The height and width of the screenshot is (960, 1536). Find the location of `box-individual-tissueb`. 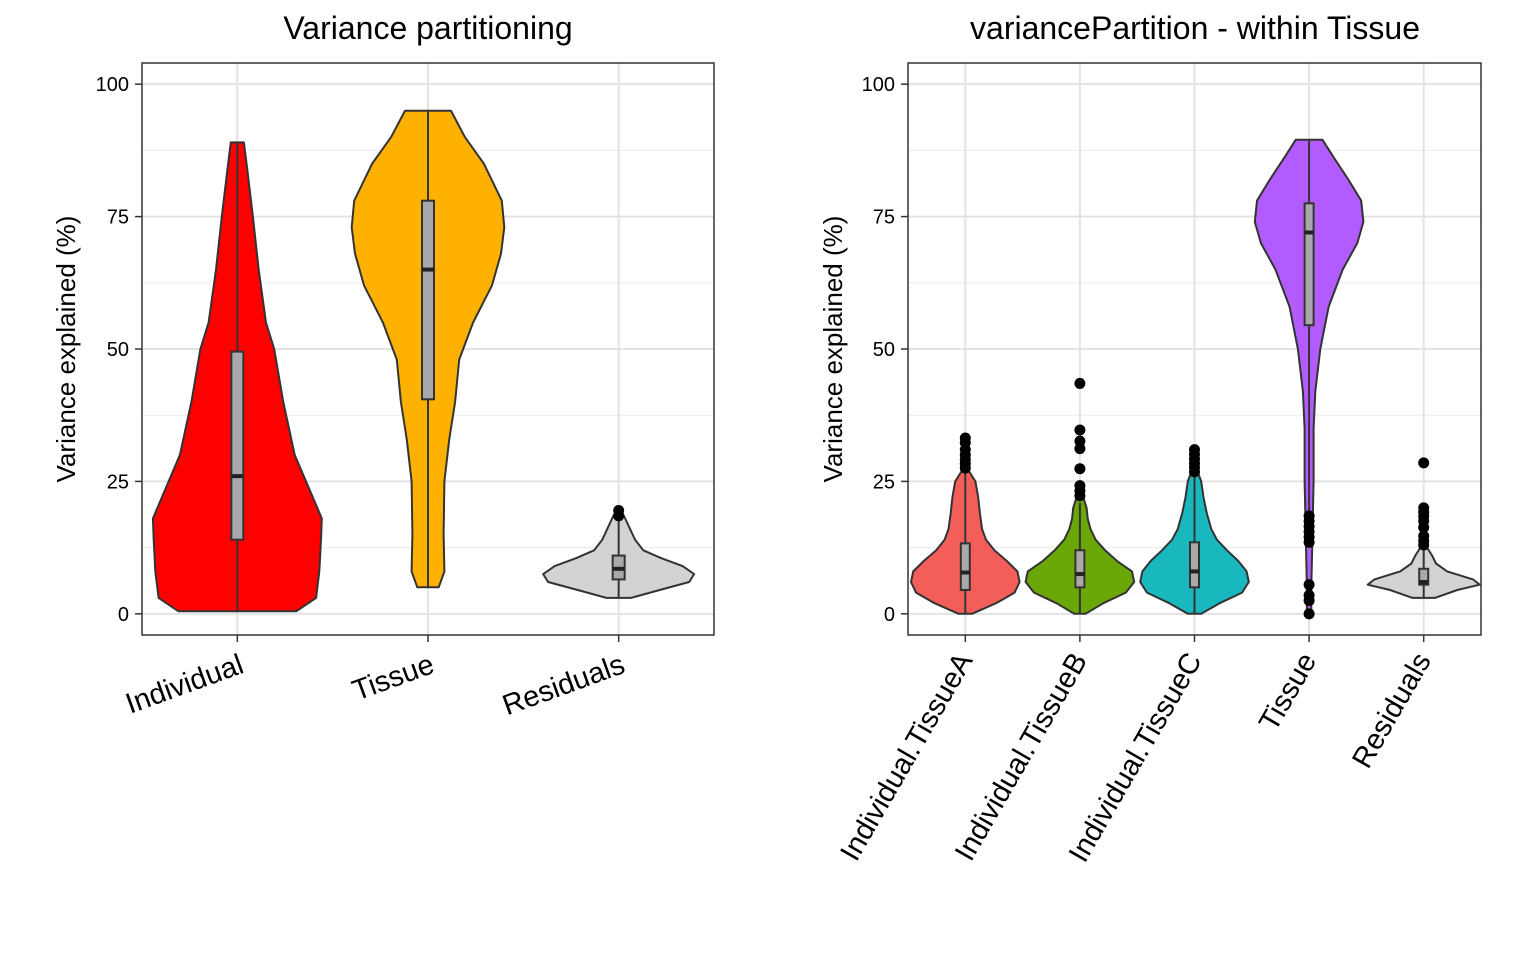

box-individual-tissueb is located at coordinates (1080, 569).